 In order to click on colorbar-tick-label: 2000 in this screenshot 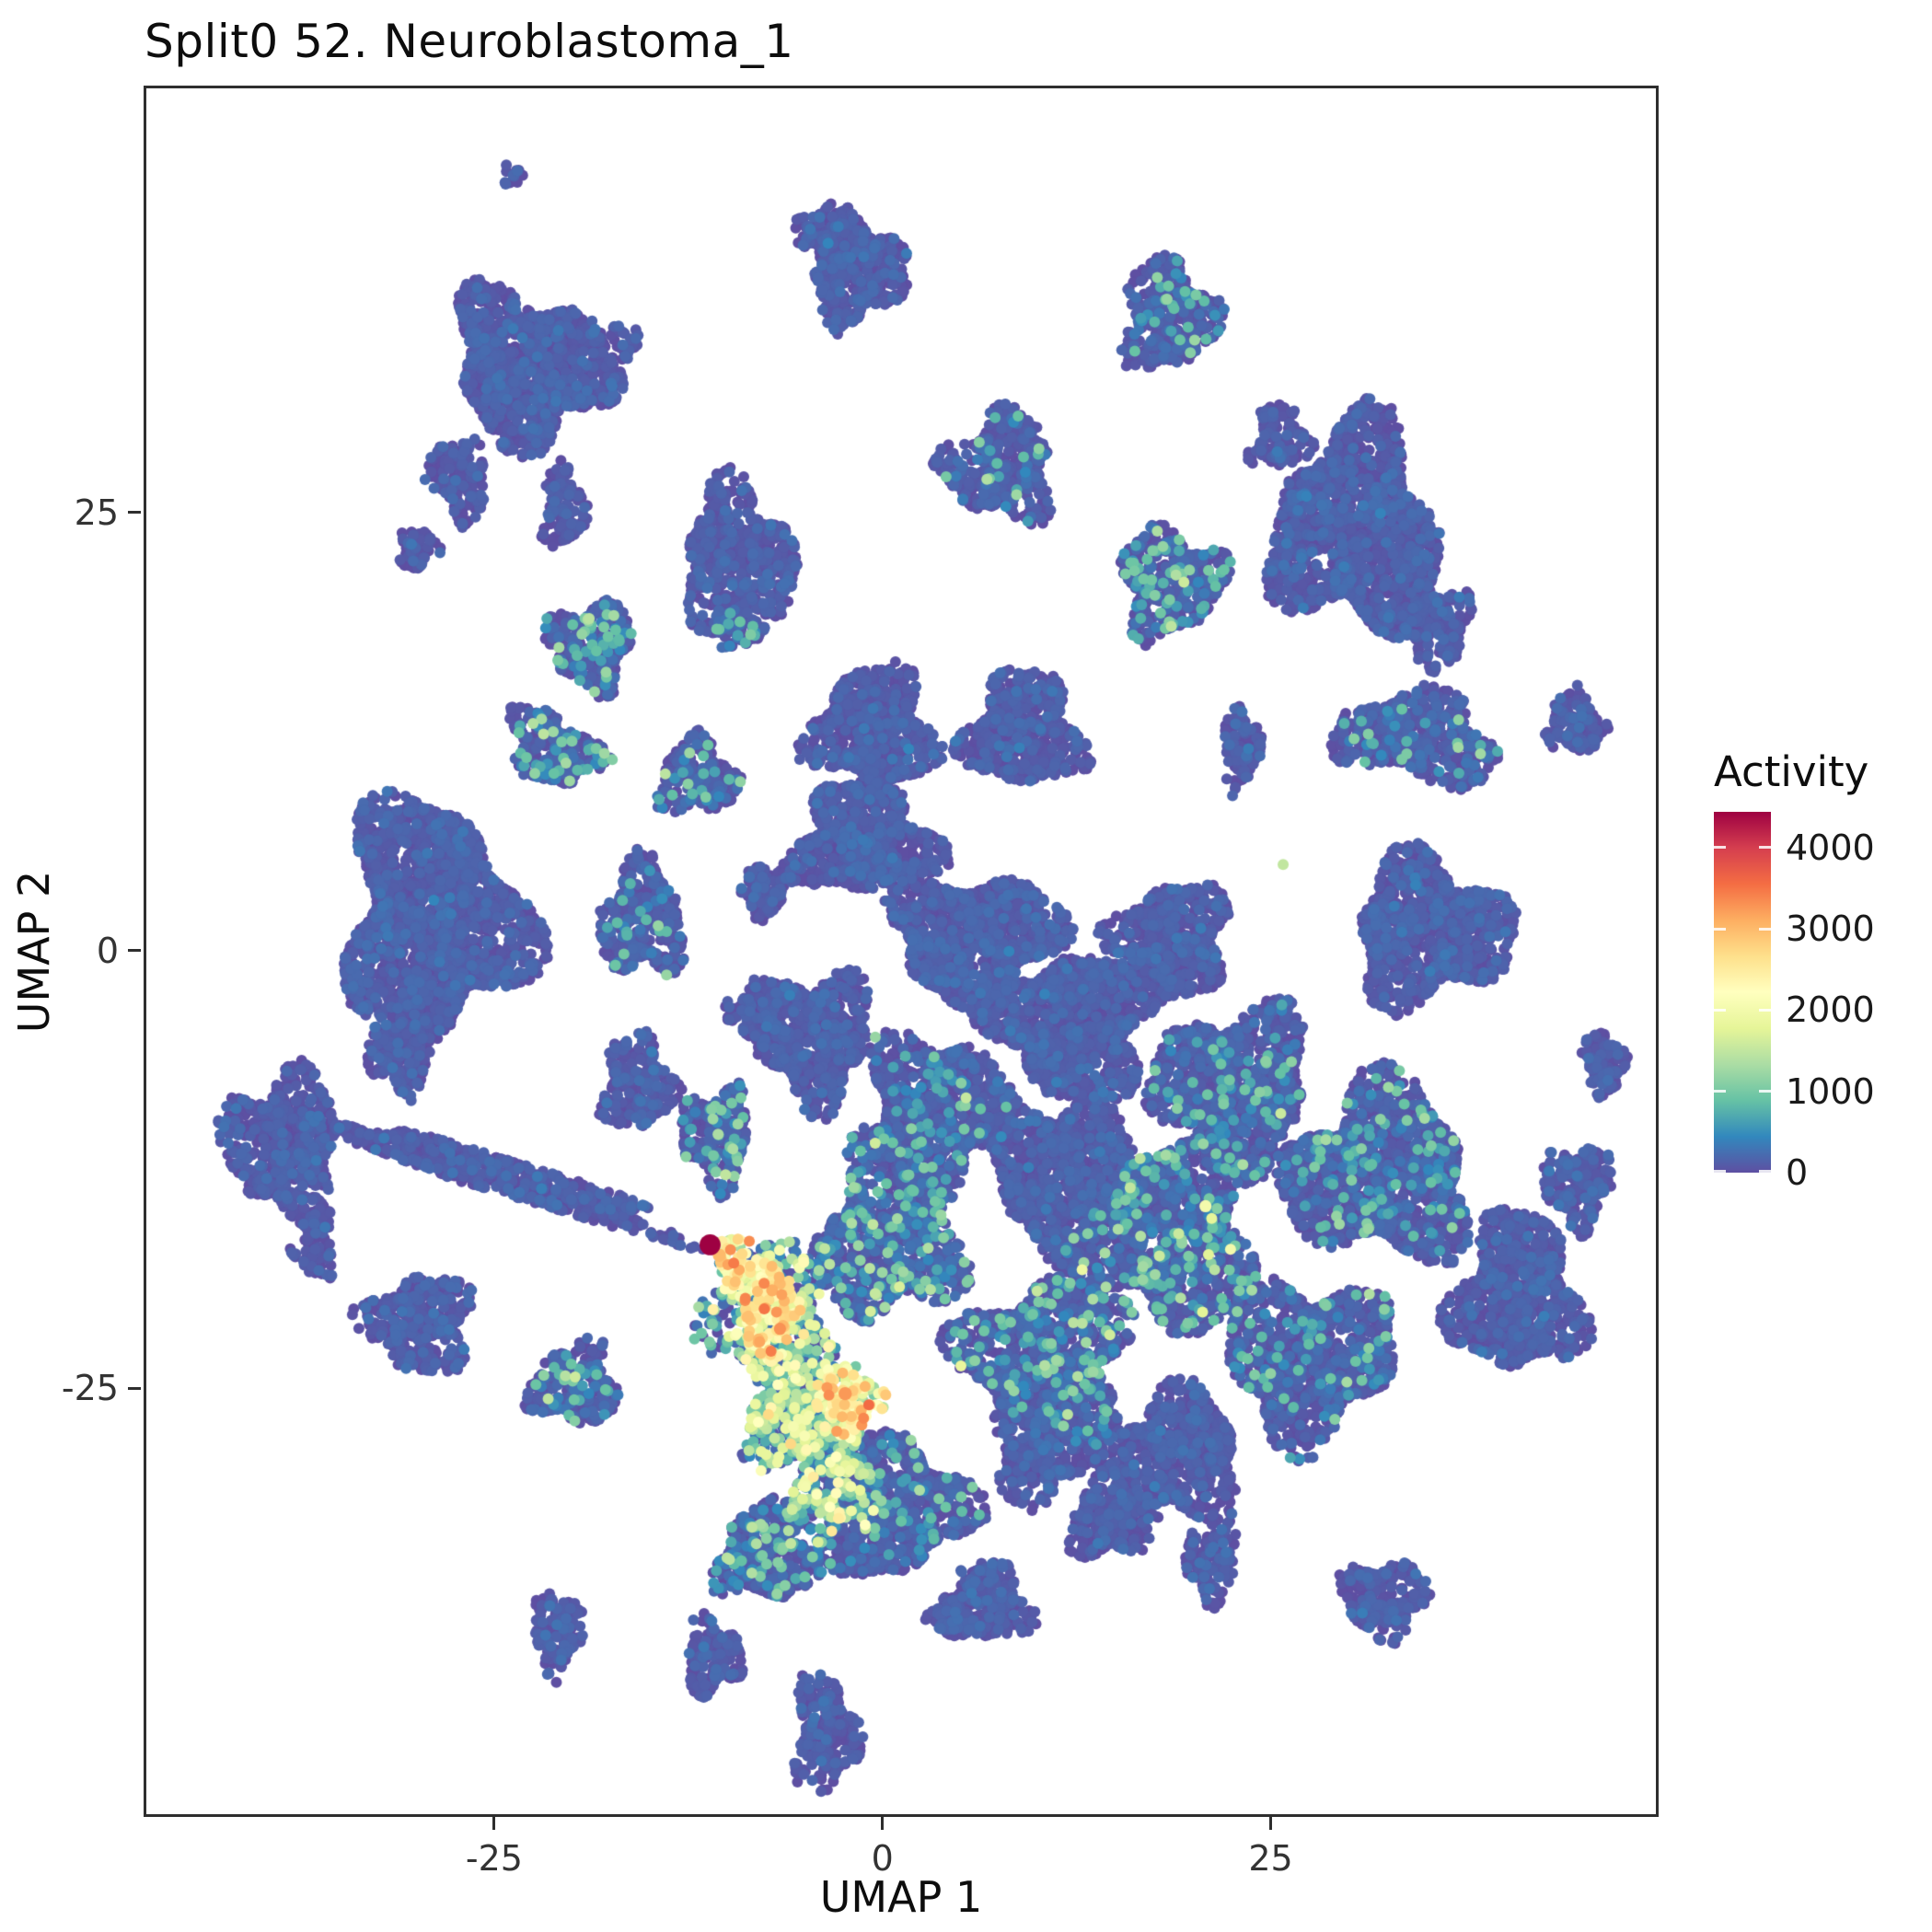, I will do `click(1831, 1010)`.